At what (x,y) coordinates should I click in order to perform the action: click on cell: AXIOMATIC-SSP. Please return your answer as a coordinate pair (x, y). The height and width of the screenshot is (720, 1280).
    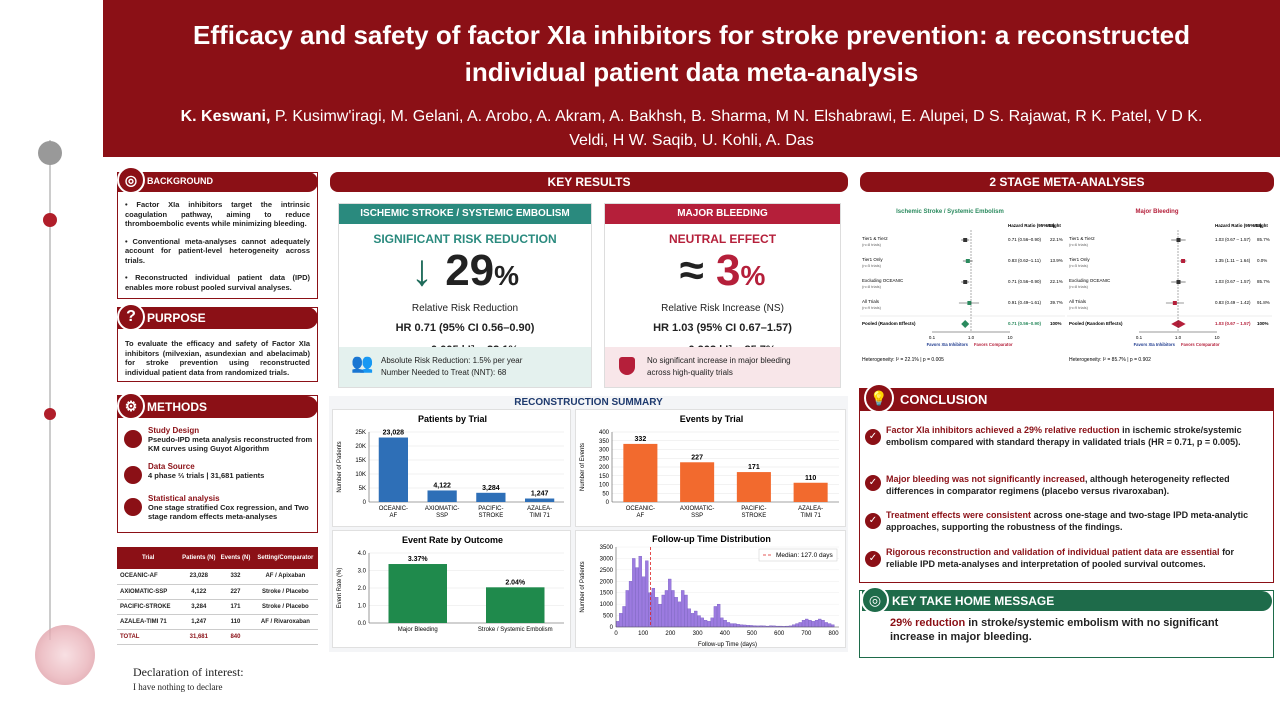
    Looking at the image, I should click on (148, 592).